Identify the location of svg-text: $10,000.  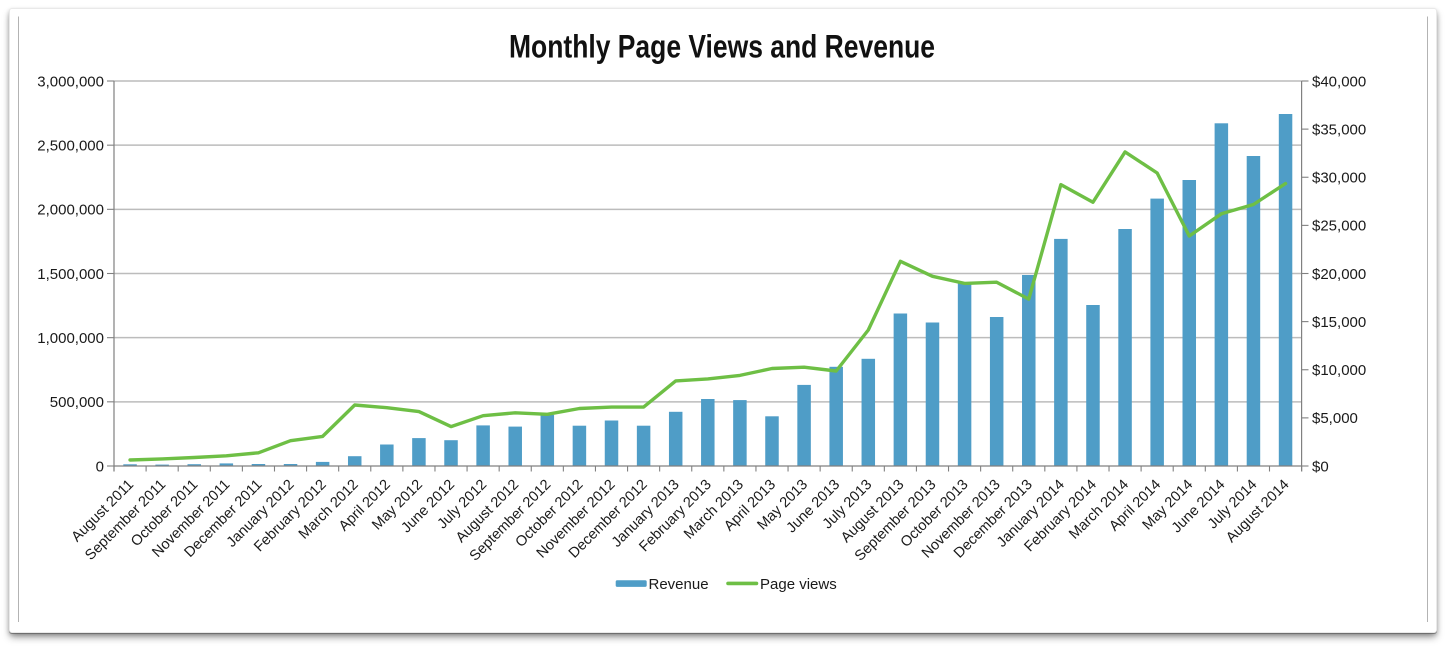
(1339, 370).